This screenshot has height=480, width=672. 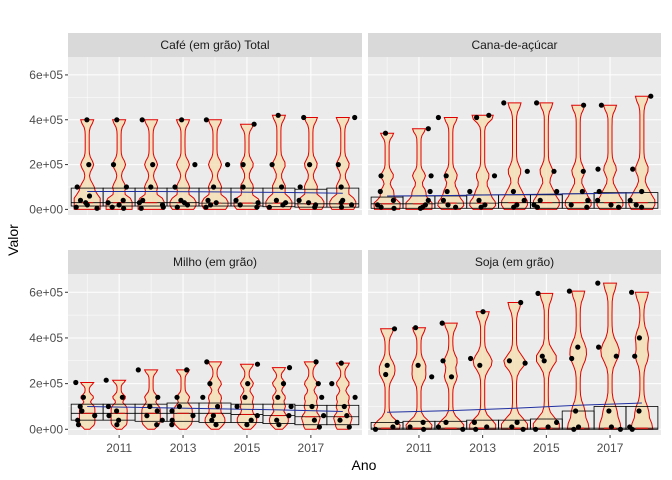 I want to click on y-tick-label: 0e+00, so click(x=46, y=429).